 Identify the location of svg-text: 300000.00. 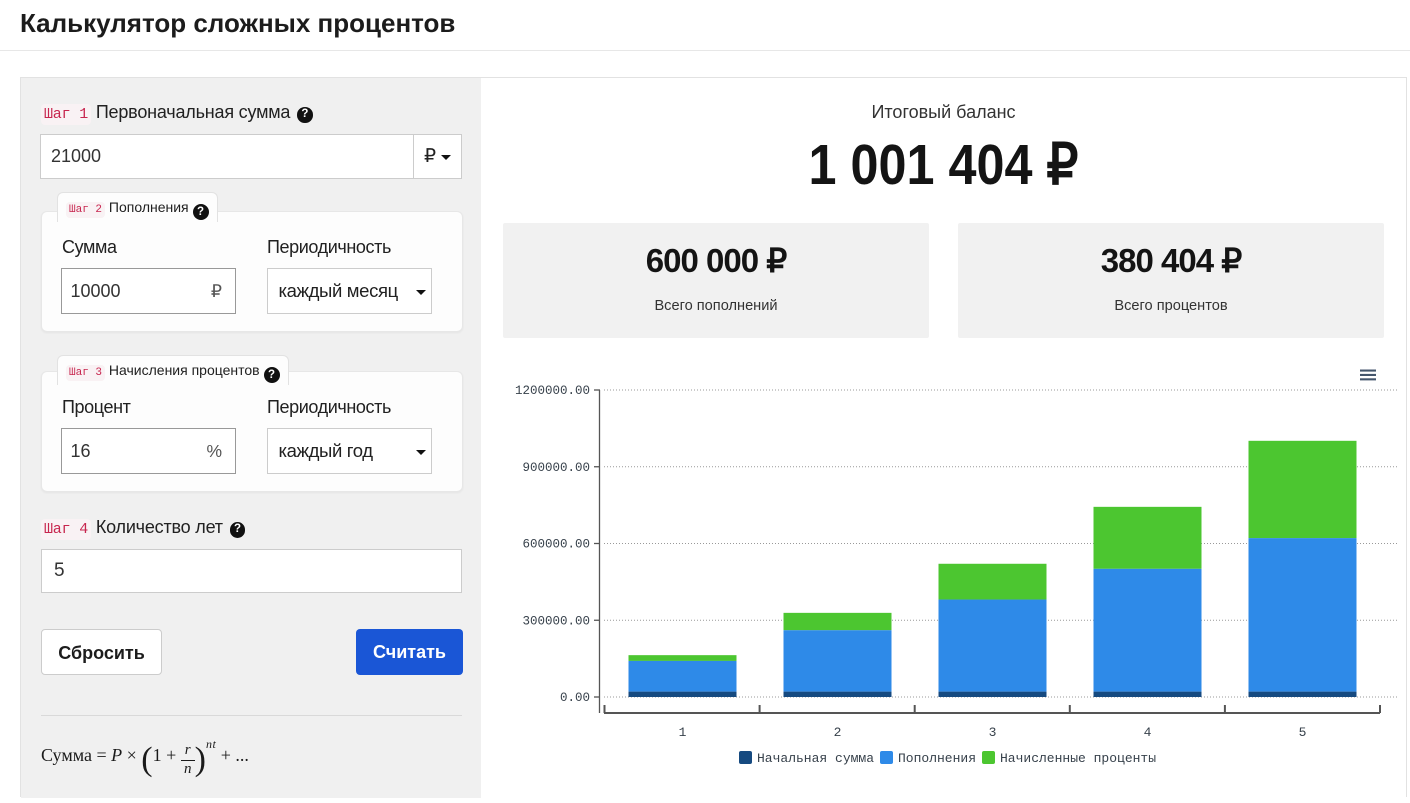
(556, 621).